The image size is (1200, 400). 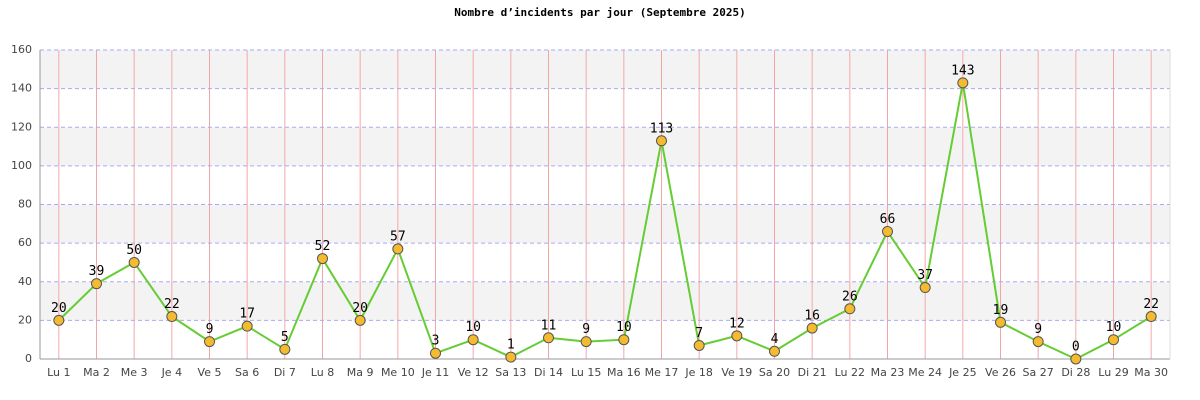 I want to click on y-tick-label: 40, so click(x=25, y=281).